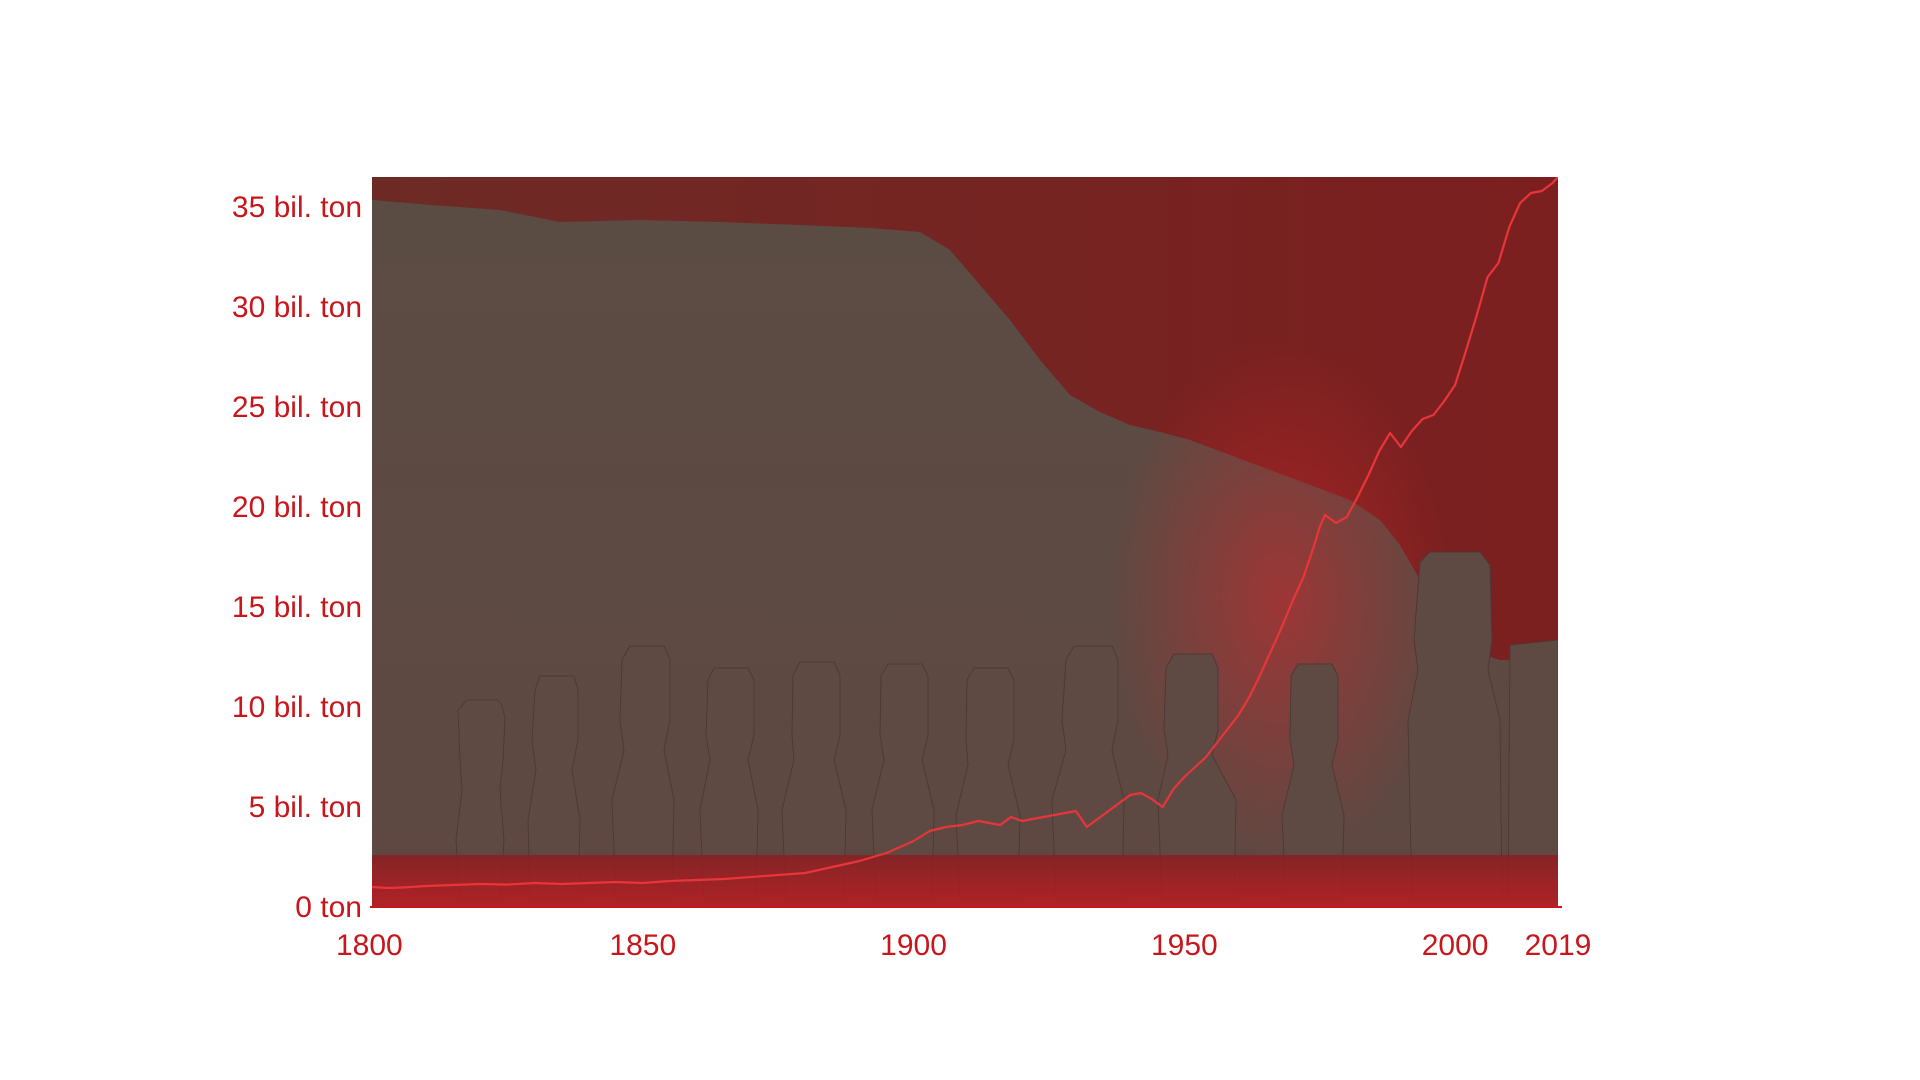 This screenshot has height=1080, width=1920. Describe the element at coordinates (642, 945) in the screenshot. I see `x-tick-label: 1850` at that location.